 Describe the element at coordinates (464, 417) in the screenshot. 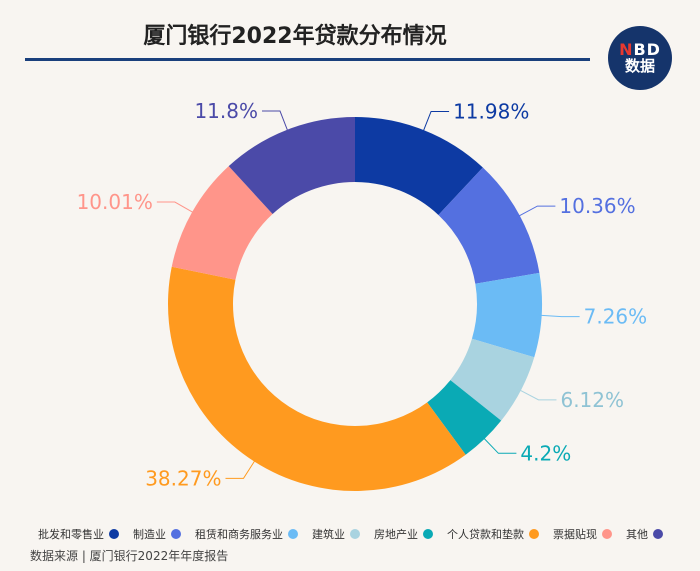

I see `slice-real-estate` at that location.